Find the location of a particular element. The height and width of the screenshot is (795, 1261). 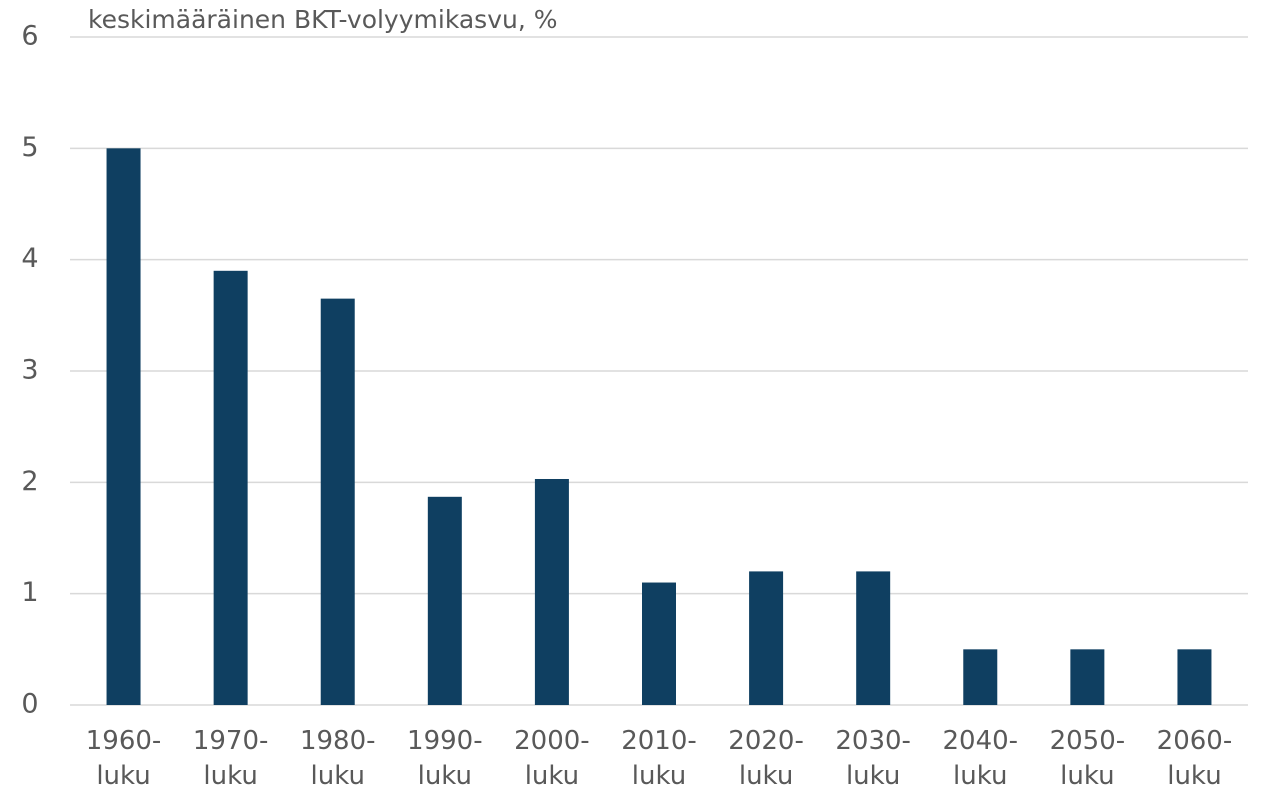

x-tick-label: 2000-luku is located at coordinates (552, 758).